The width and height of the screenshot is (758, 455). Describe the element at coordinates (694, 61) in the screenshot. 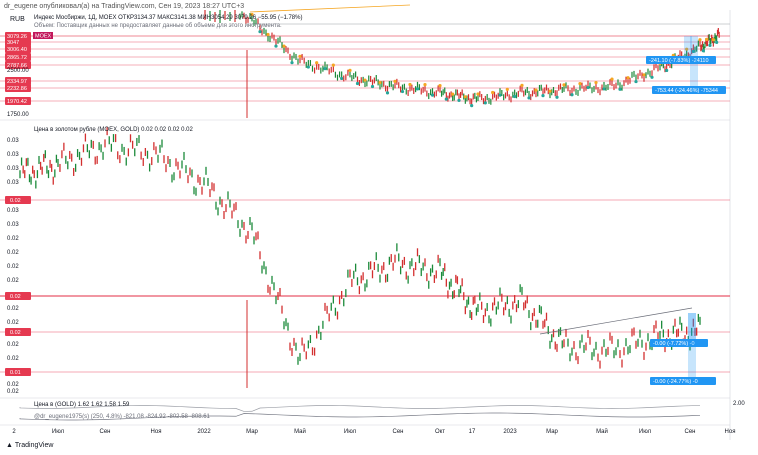

I see `annotation-top-2-range` at that location.